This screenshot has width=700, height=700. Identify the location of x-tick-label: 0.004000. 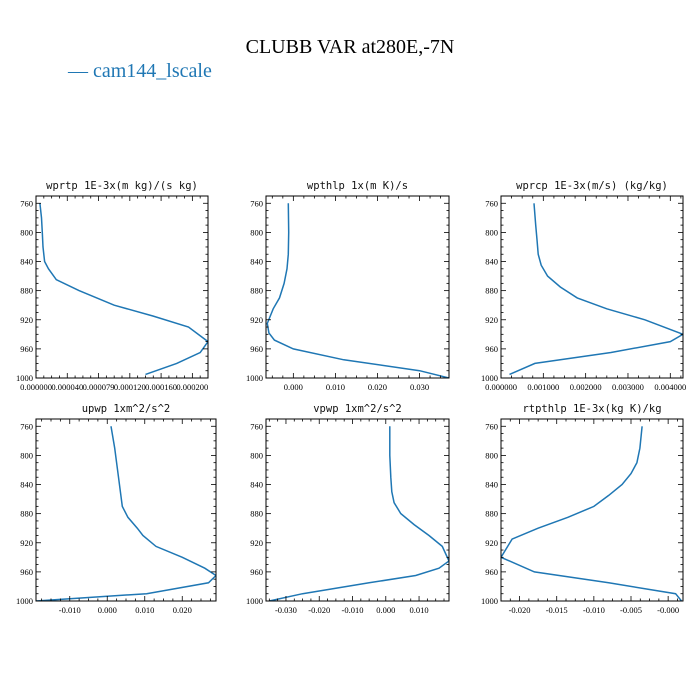
(670, 387).